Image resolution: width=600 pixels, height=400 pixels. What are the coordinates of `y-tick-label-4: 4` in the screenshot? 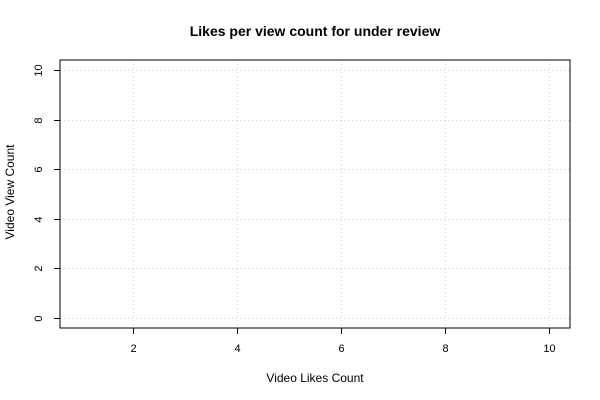 It's located at (39, 219).